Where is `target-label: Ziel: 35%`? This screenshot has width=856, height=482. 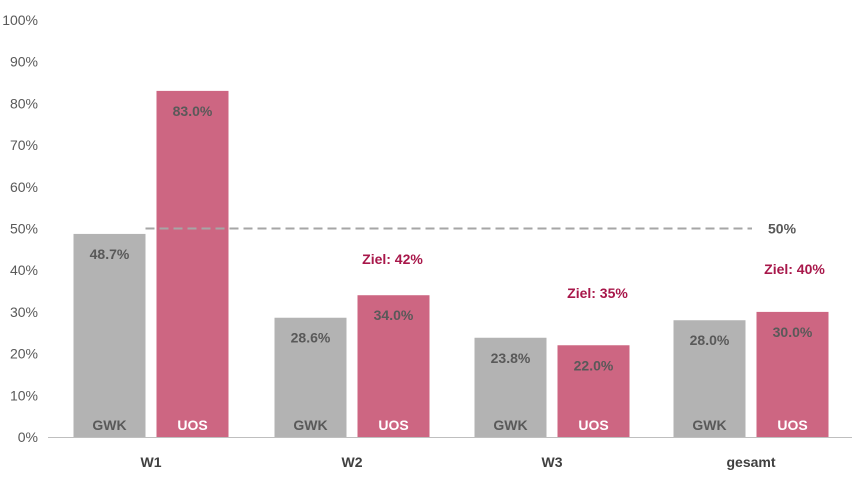 target-label: Ziel: 35% is located at coordinates (597, 293).